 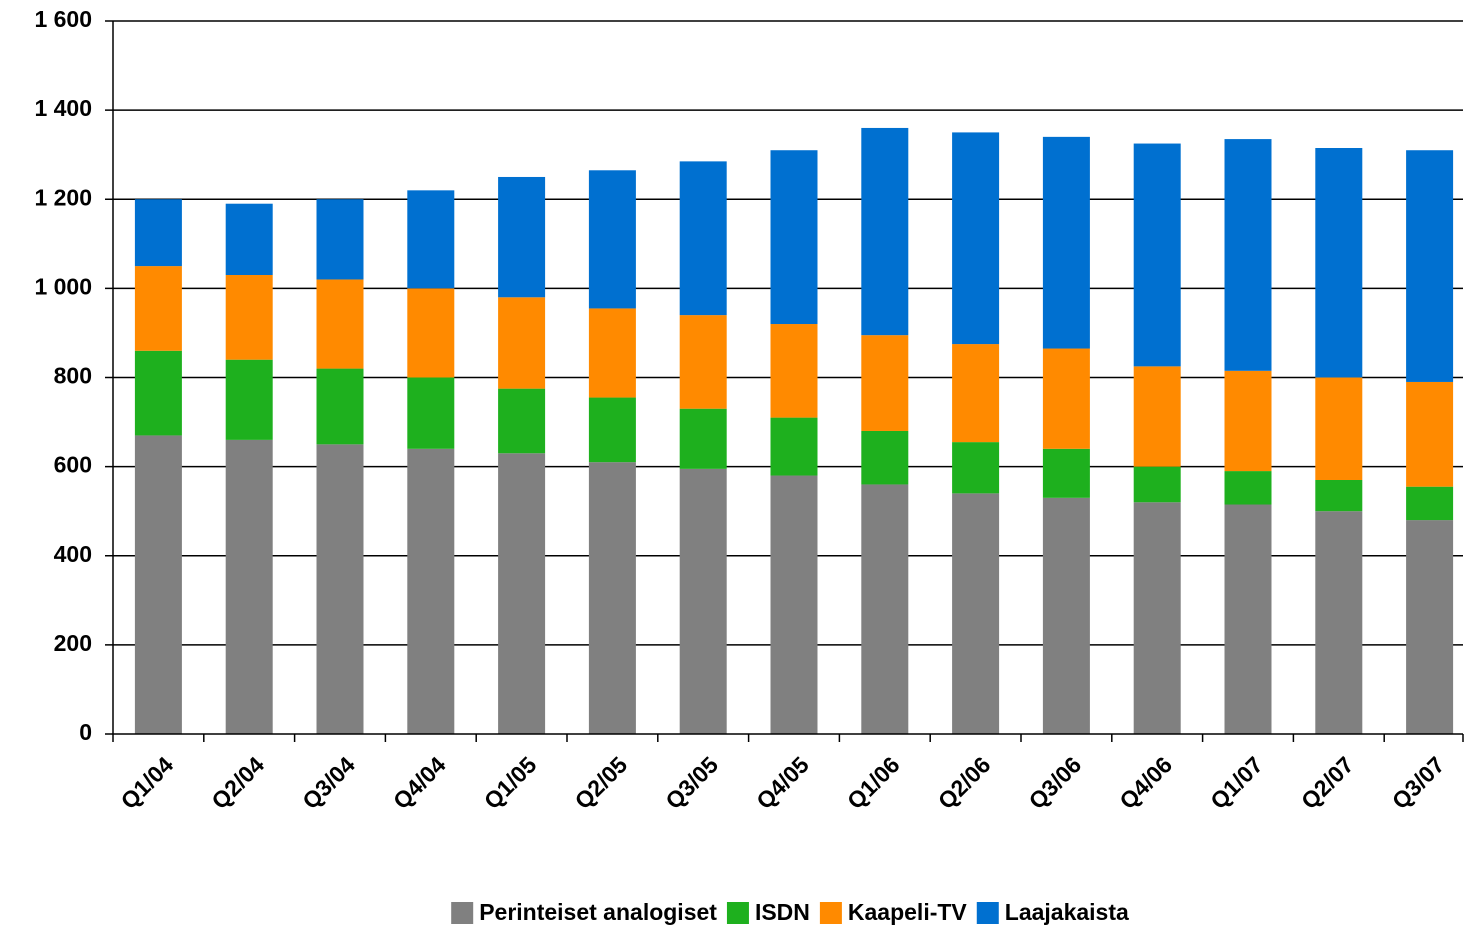 I want to click on y-tick-label: 200, so click(x=73, y=643).